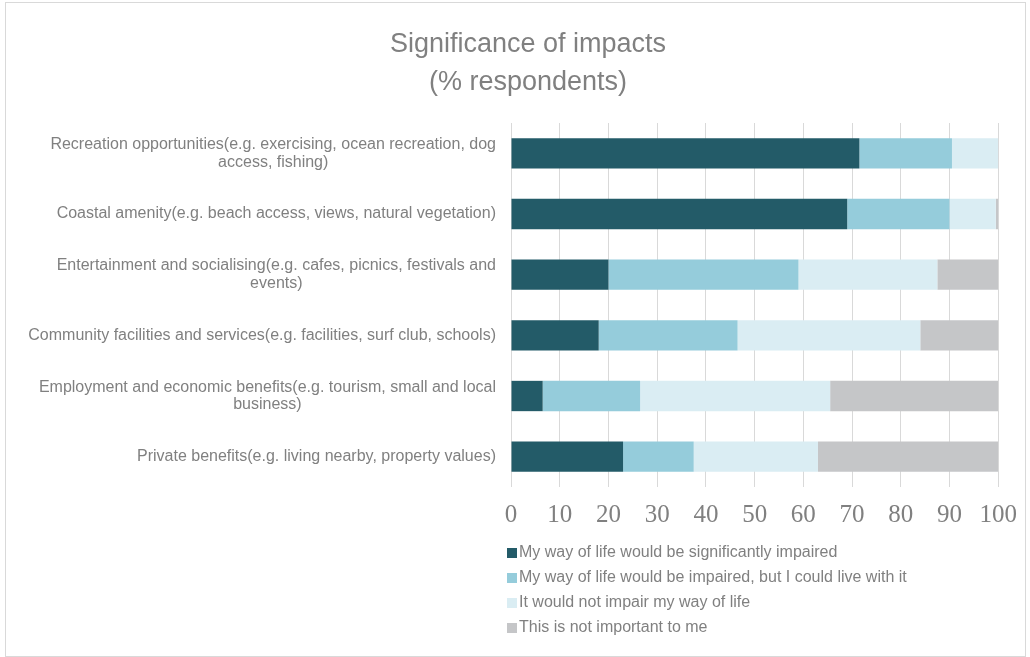 This screenshot has width=1030, height=657. What do you see at coordinates (262, 334) in the screenshot?
I see `y-tick-label: Community facilities and services(e.g. facilities, surf club, schools)` at bounding box center [262, 334].